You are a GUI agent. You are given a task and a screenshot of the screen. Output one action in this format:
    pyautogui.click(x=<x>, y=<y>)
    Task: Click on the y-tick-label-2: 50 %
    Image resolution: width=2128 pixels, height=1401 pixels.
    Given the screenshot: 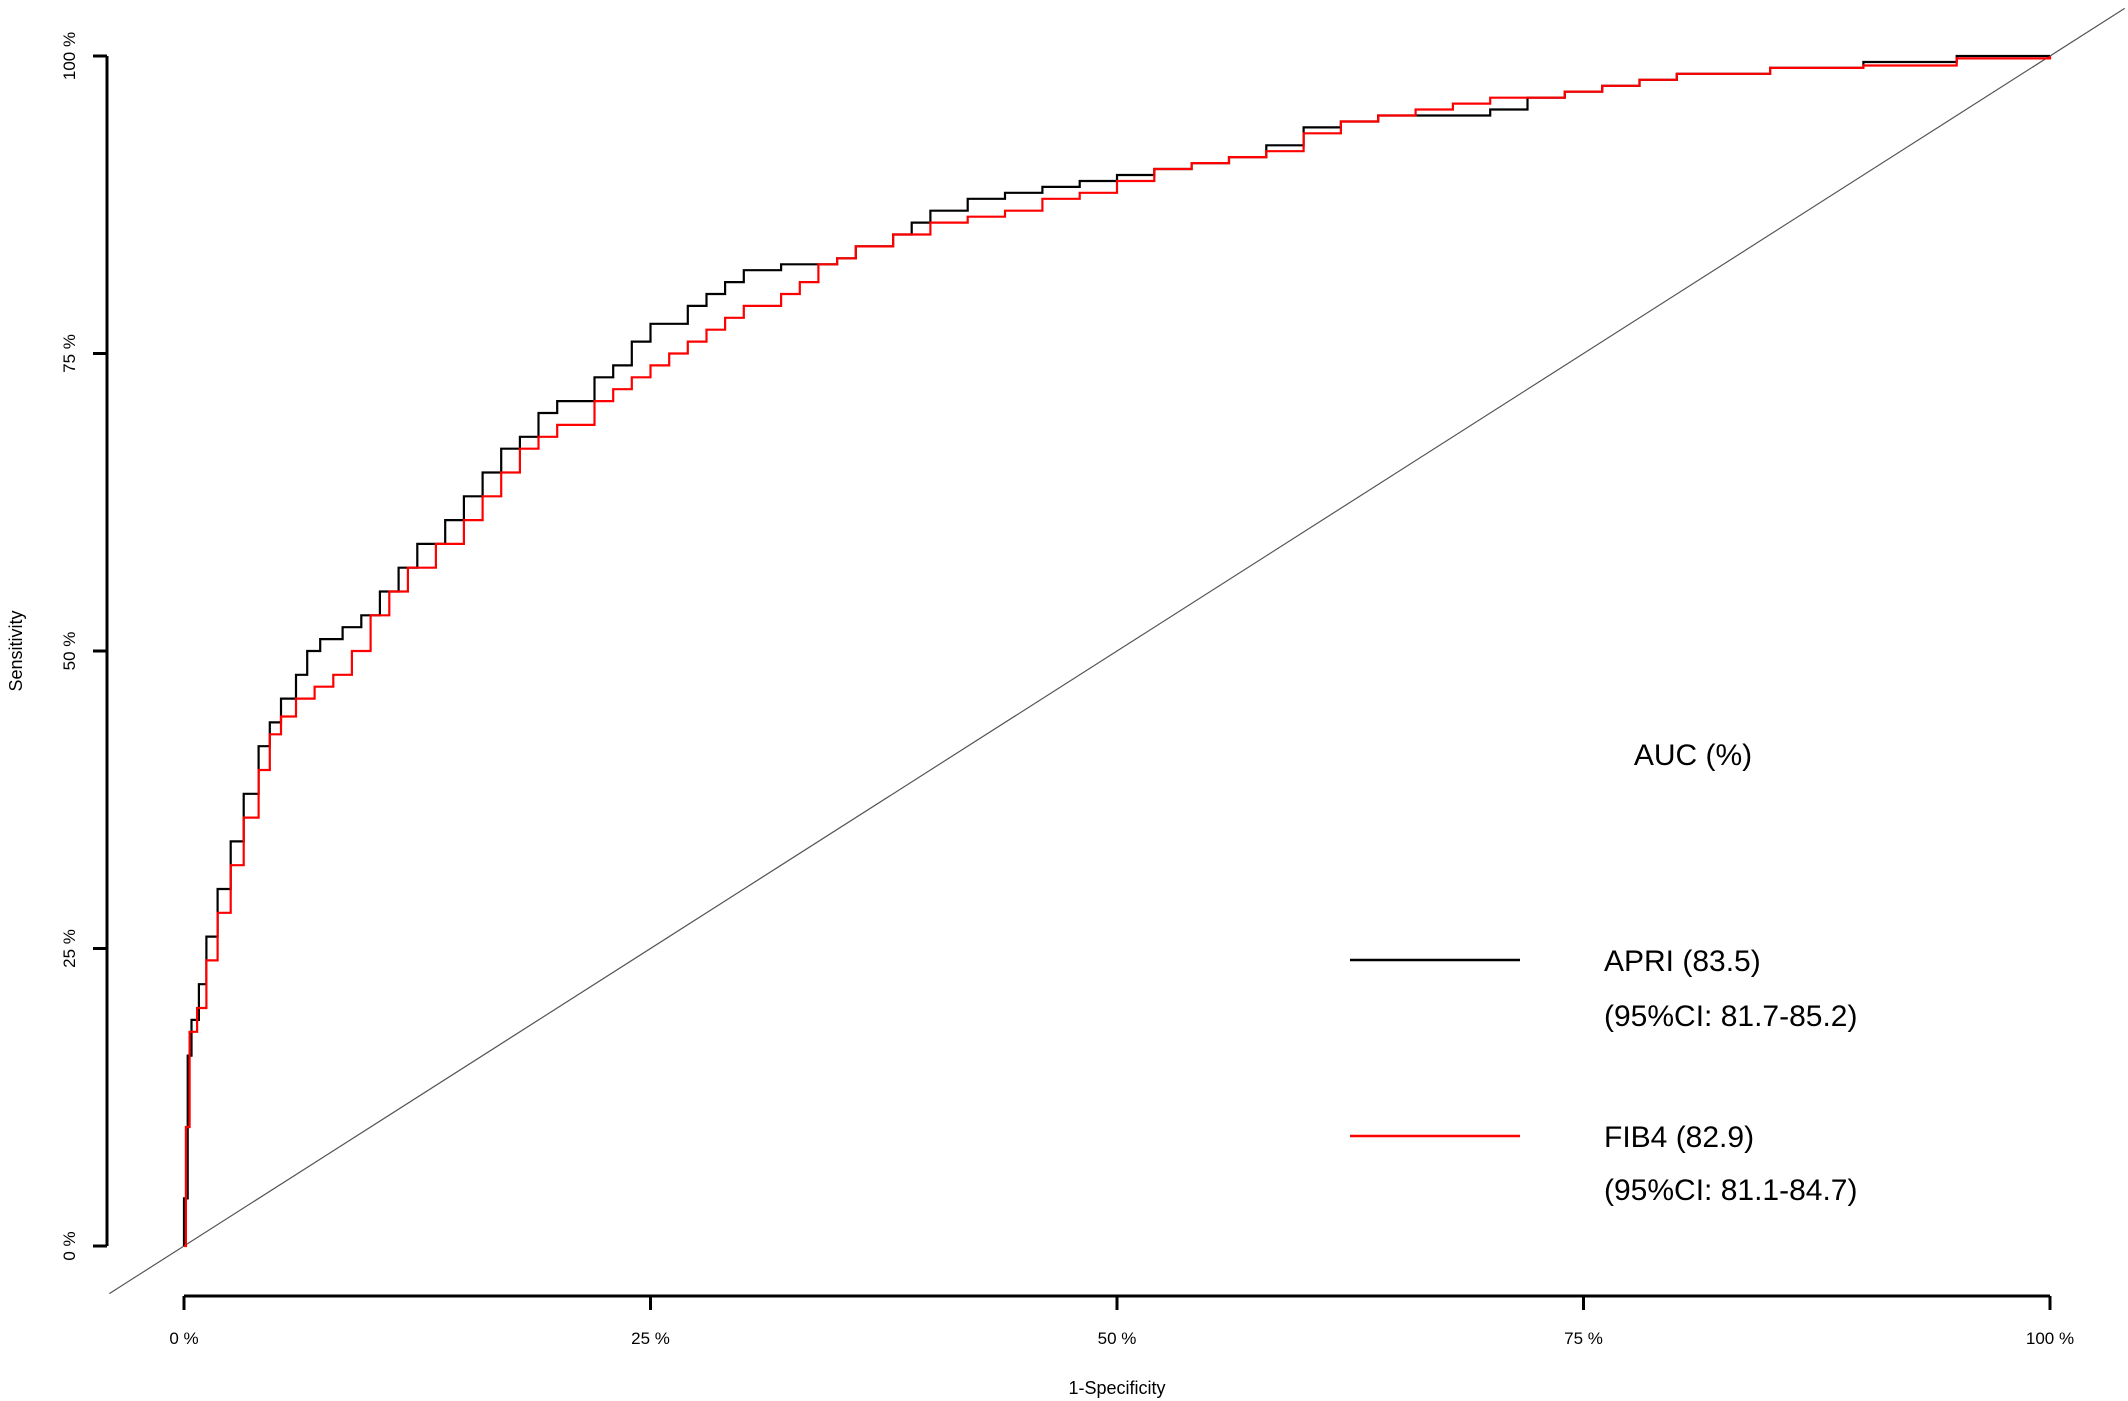 What is the action you would take?
    pyautogui.click(x=69, y=651)
    